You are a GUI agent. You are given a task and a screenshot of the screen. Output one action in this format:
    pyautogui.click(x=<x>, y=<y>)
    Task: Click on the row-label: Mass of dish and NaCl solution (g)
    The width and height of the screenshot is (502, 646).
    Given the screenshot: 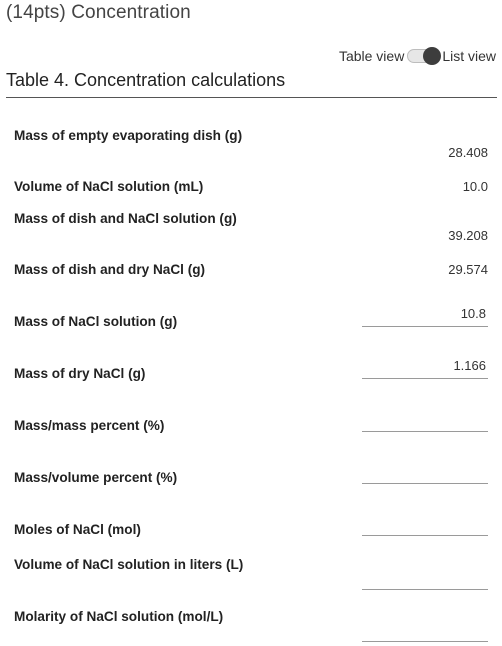 What is the action you would take?
    pyautogui.click(x=125, y=218)
    